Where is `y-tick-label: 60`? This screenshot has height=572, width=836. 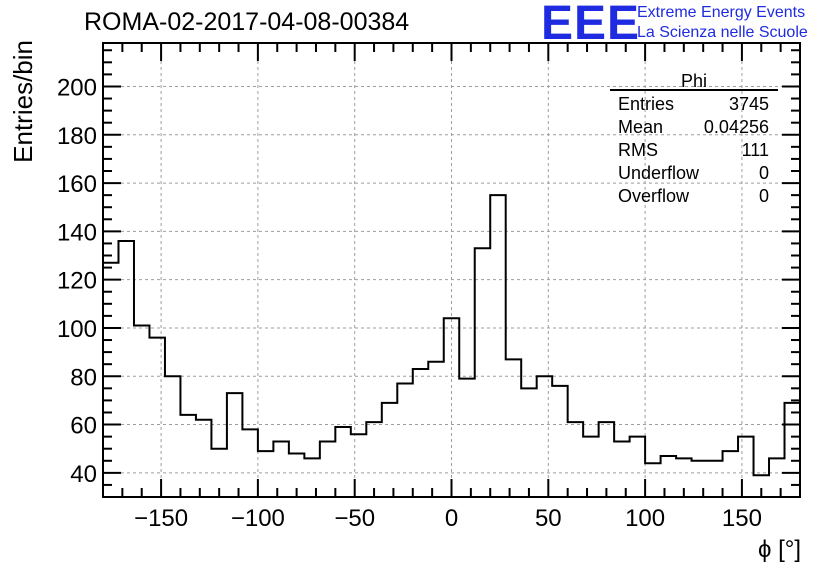
y-tick-label: 60 is located at coordinates (83, 426).